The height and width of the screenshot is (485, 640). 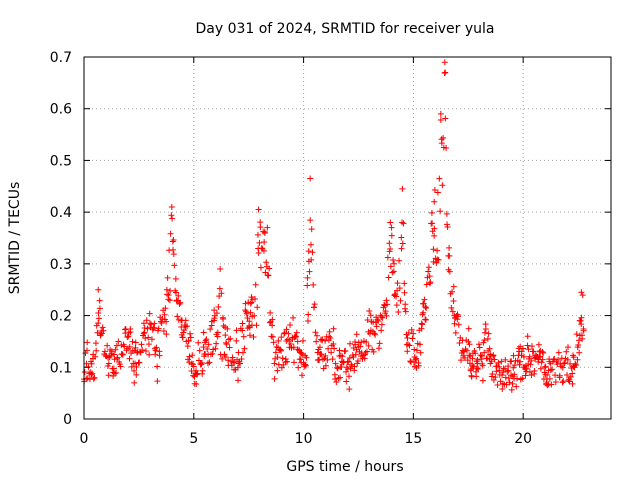 I want to click on y-axis-label: SRMTID / TECUs, so click(x=15, y=238).